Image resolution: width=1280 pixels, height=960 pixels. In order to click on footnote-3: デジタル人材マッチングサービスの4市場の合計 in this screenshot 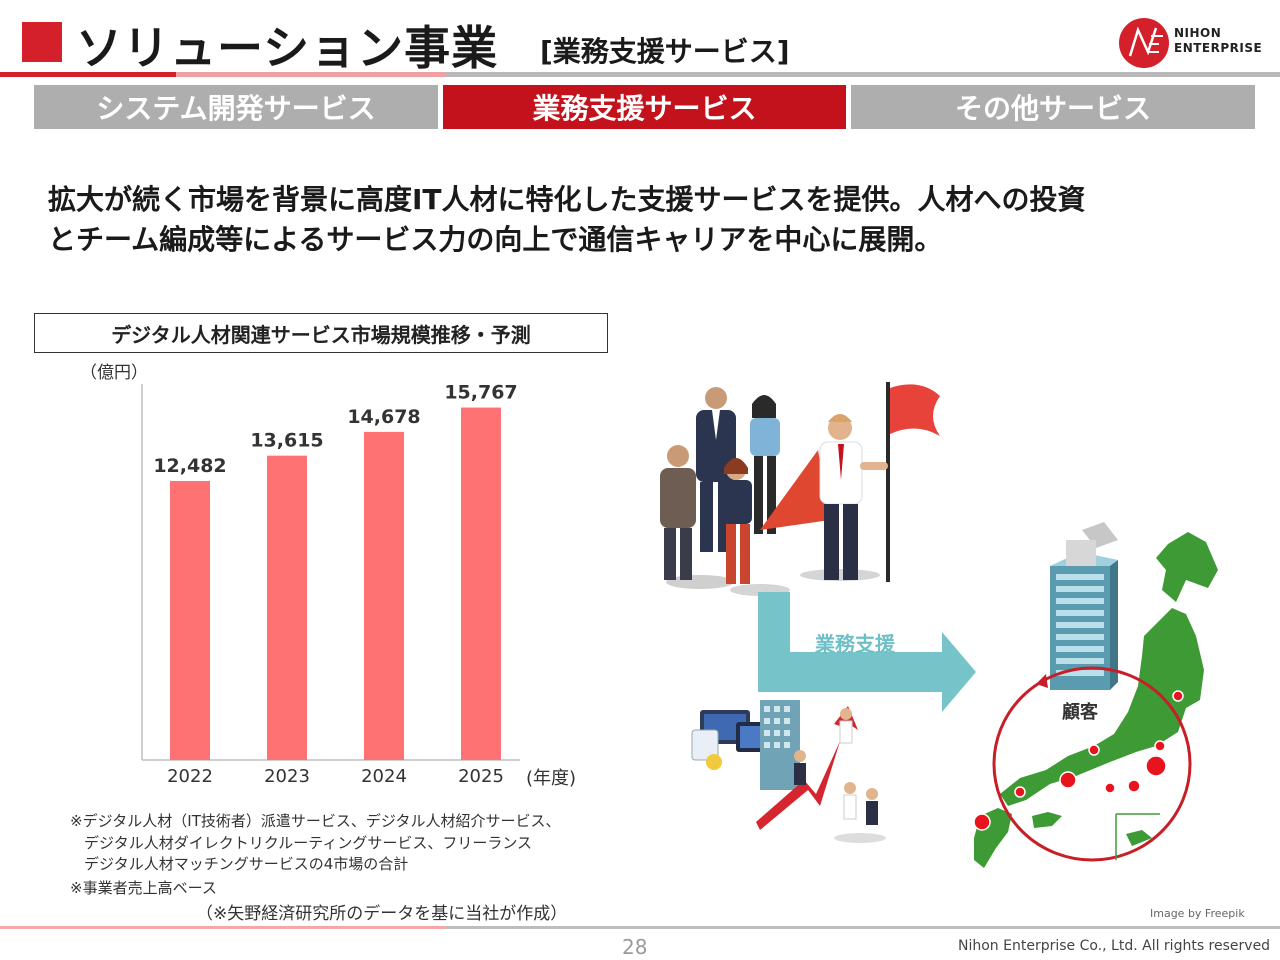, I will do `click(246, 864)`.